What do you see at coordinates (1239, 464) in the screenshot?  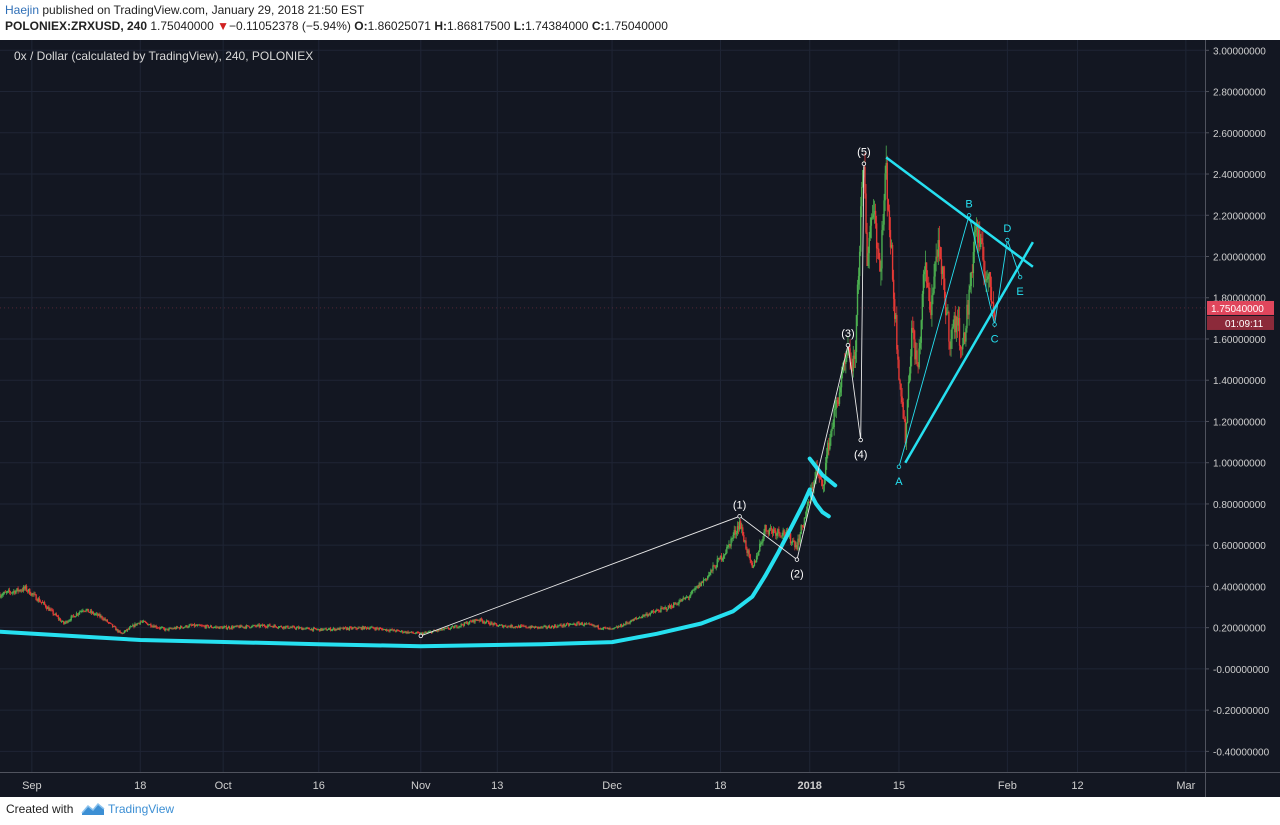 I see `y-tick-label: 1.00000000` at bounding box center [1239, 464].